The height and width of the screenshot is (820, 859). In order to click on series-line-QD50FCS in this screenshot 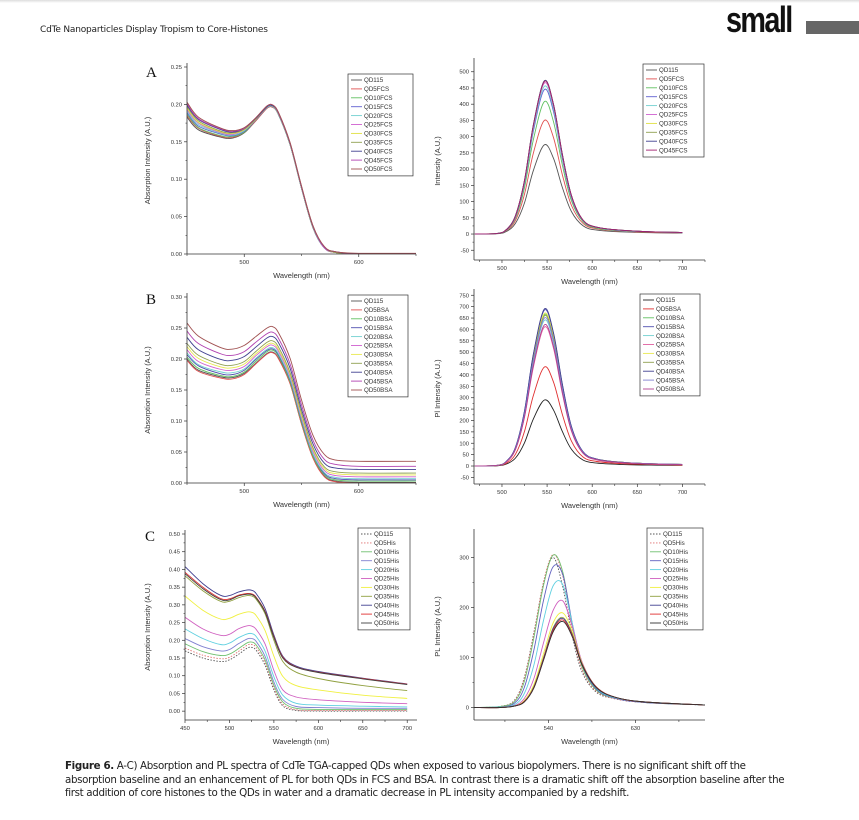, I will do `click(301, 177)`.